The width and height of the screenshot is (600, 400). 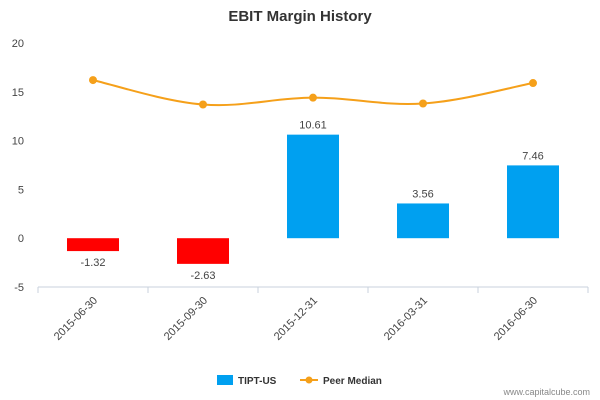 I want to click on y-tick-label: 15, so click(x=18, y=93).